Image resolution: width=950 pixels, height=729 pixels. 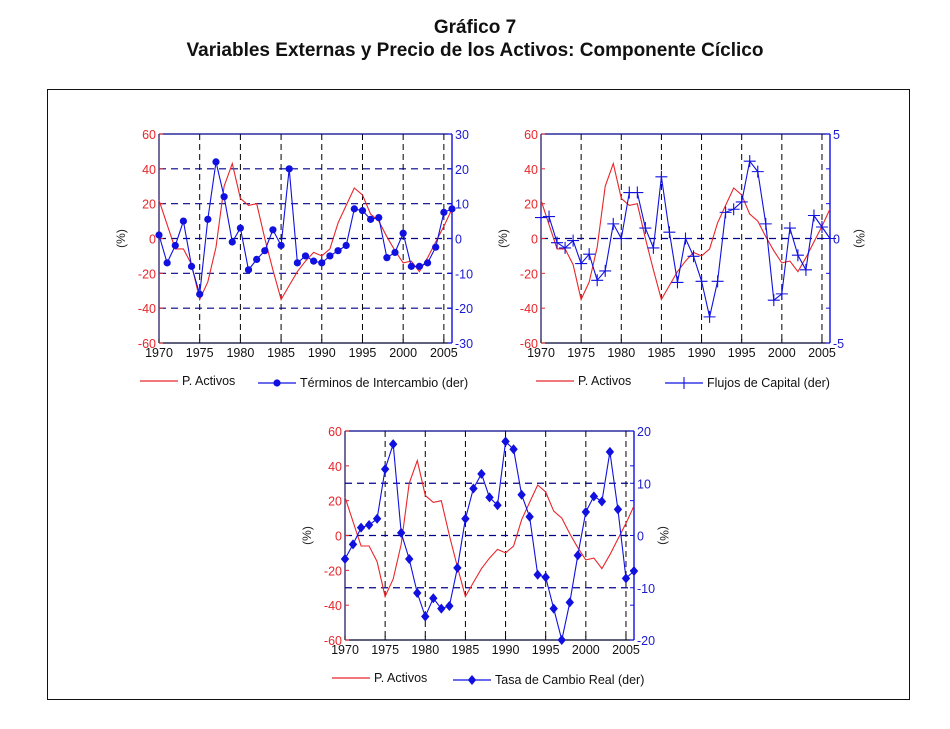 I want to click on right-y-tick-label: 10, so click(x=644, y=484).